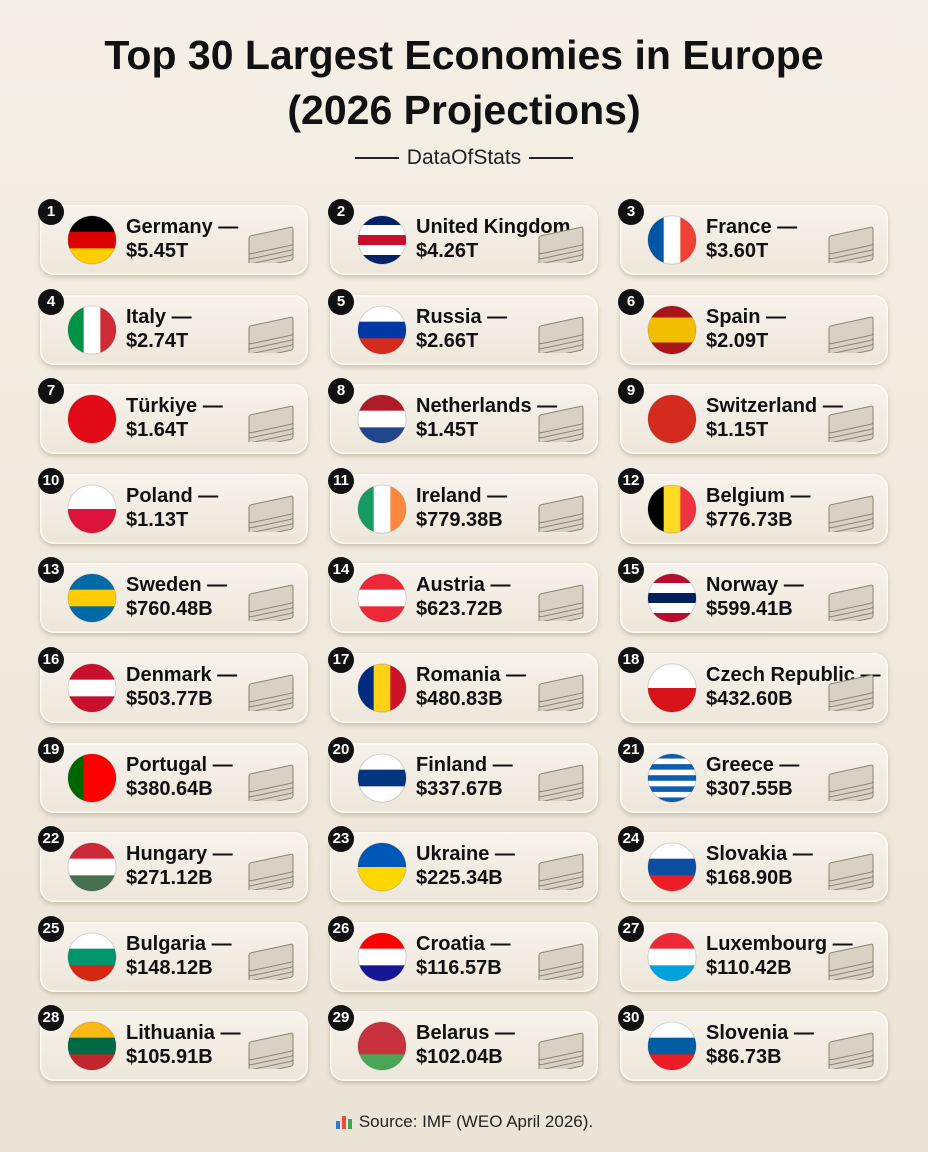  What do you see at coordinates (487, 406) in the screenshot?
I see `country-name: Netherlands —` at bounding box center [487, 406].